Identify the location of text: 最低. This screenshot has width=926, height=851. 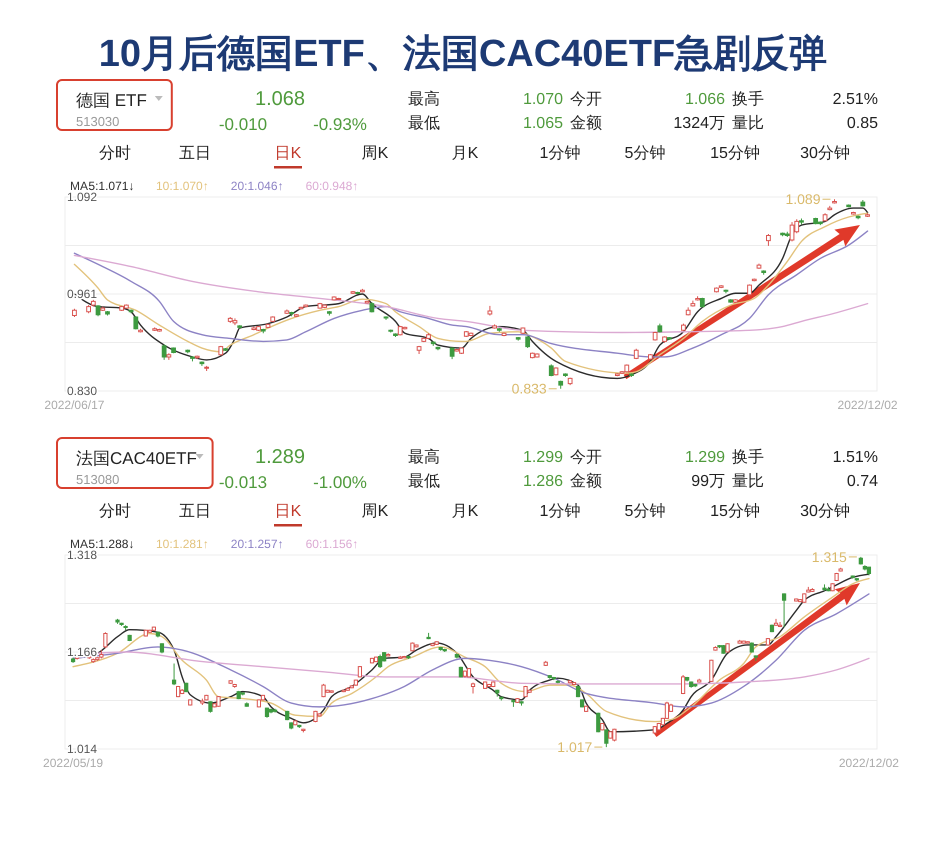
(424, 123).